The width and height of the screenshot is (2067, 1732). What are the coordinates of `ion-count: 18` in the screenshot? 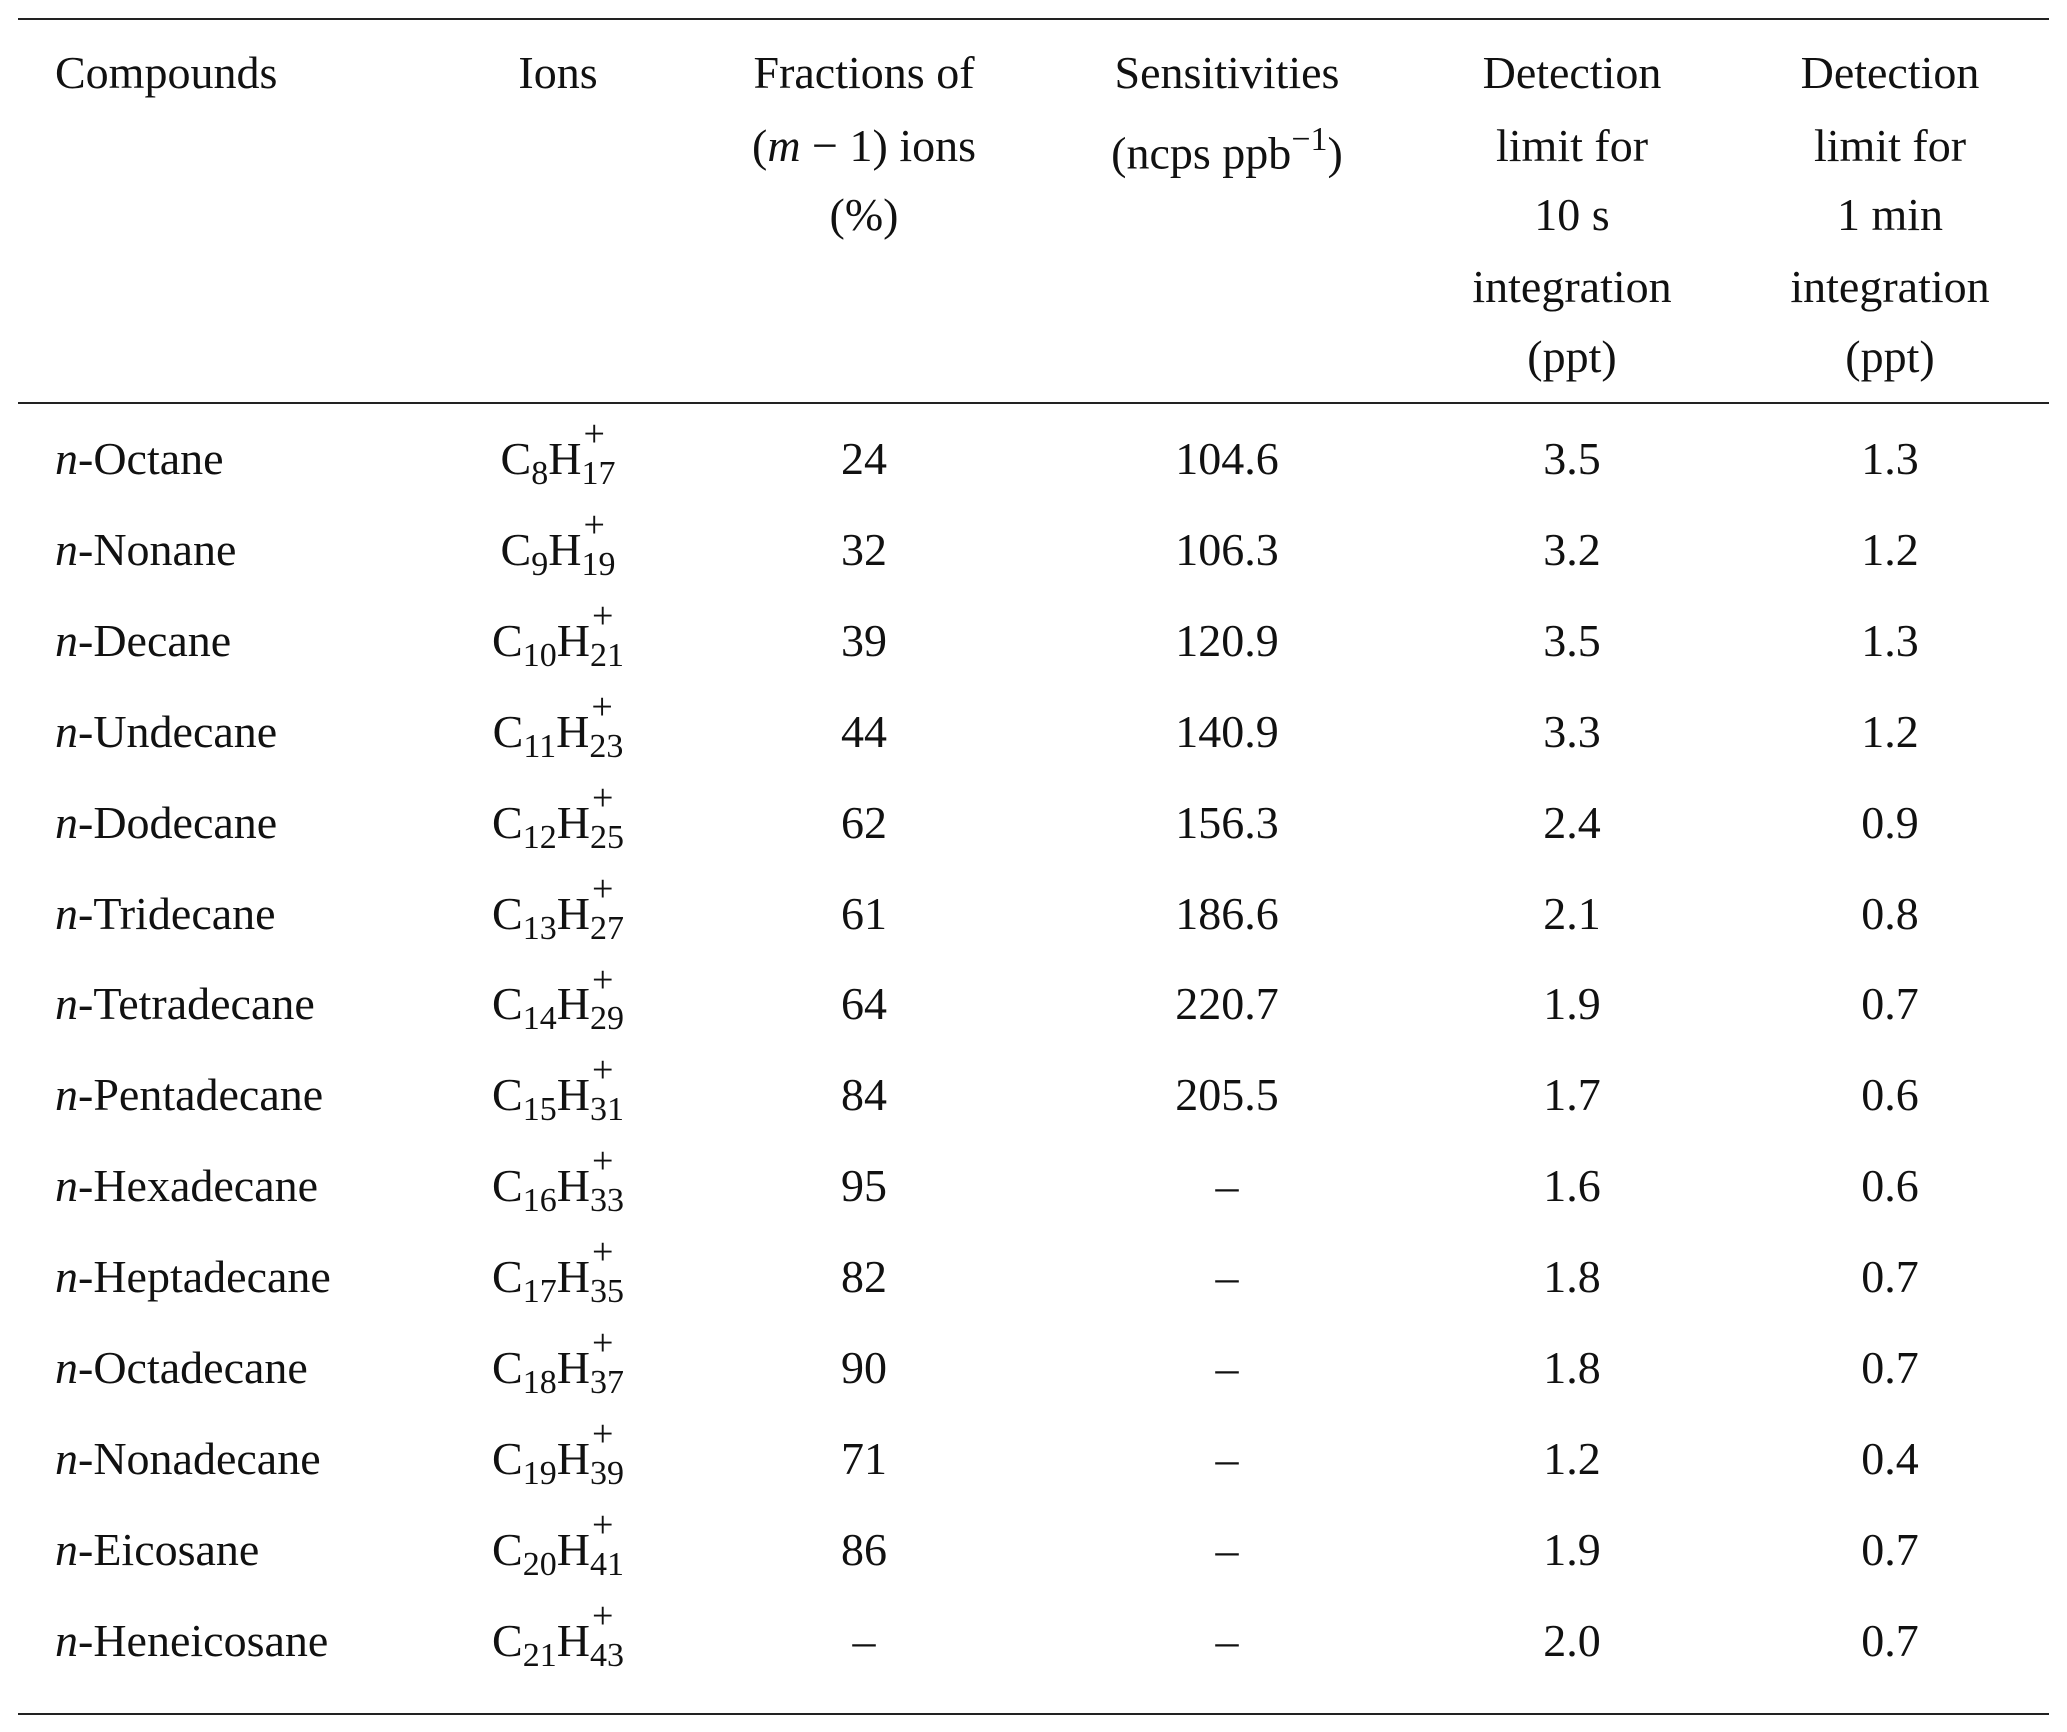 It's located at (539, 1383).